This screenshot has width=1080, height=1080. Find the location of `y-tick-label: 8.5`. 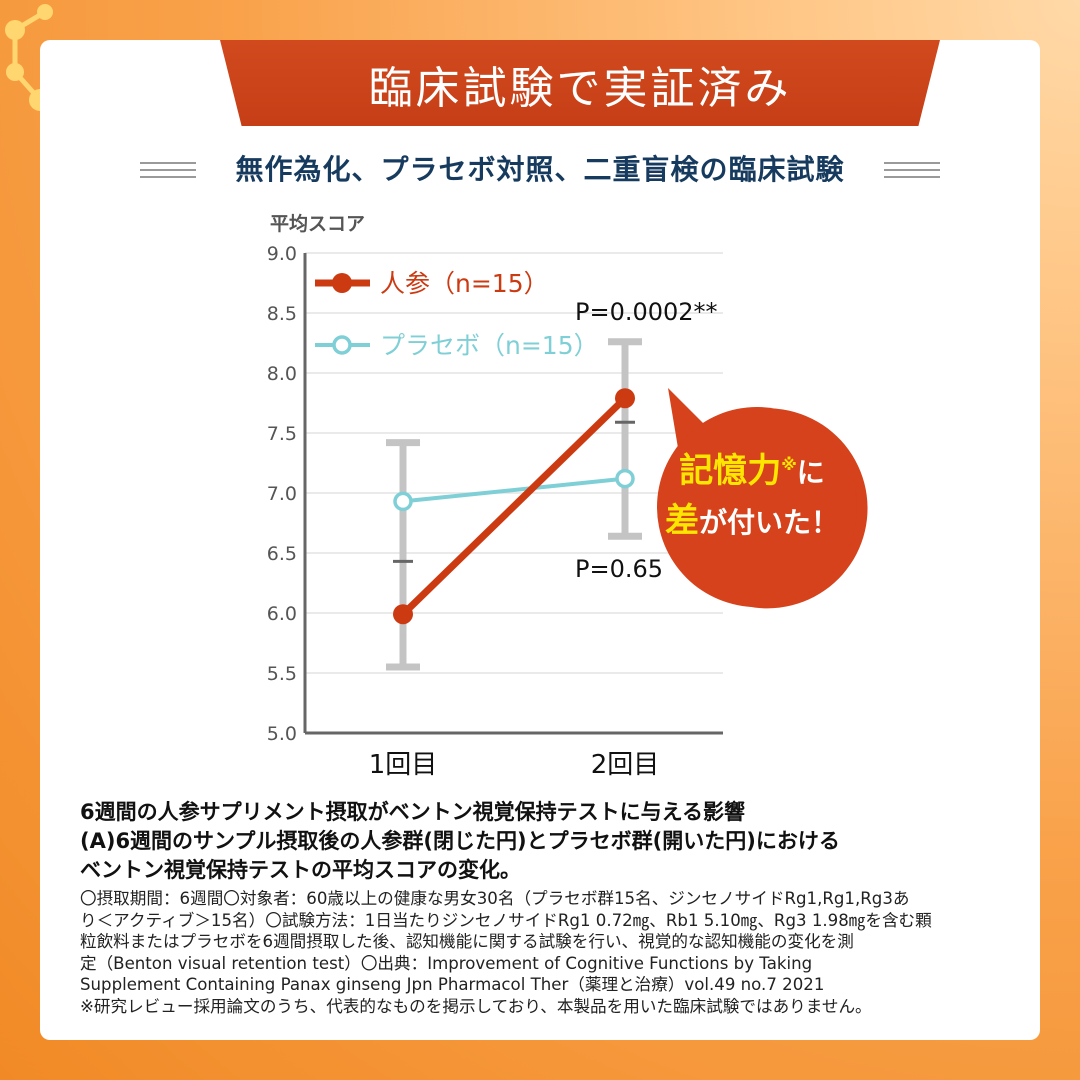

y-tick-label: 8.5 is located at coordinates (282, 314).